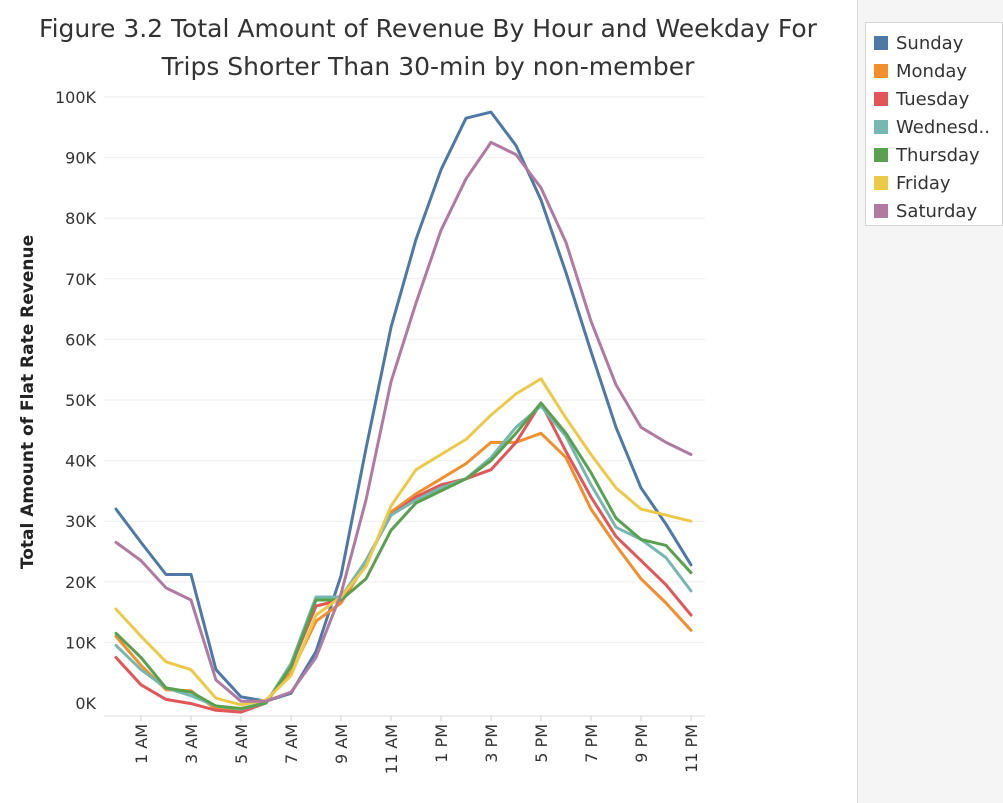  I want to click on legend-label: Saturday, so click(937, 211).